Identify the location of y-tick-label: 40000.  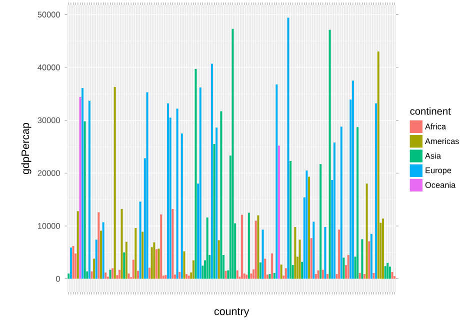
(49, 67).